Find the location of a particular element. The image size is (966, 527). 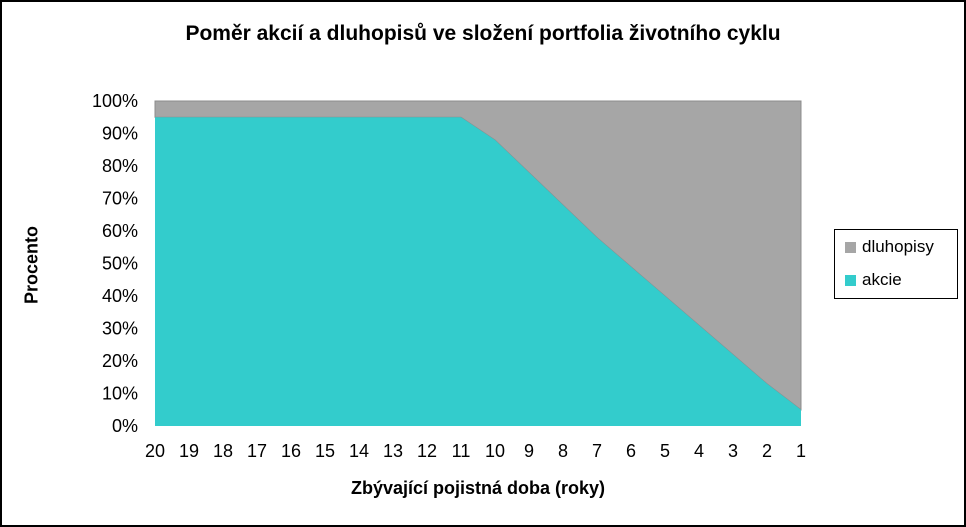

x-tick-label: 20 is located at coordinates (155, 451).